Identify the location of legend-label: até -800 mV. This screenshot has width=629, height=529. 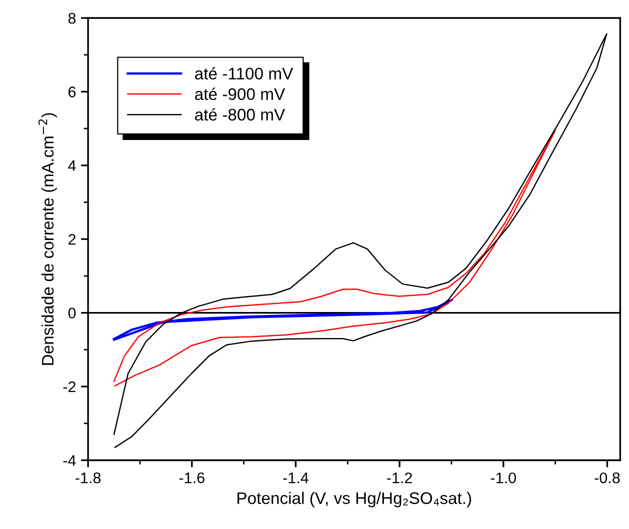
(240, 114).